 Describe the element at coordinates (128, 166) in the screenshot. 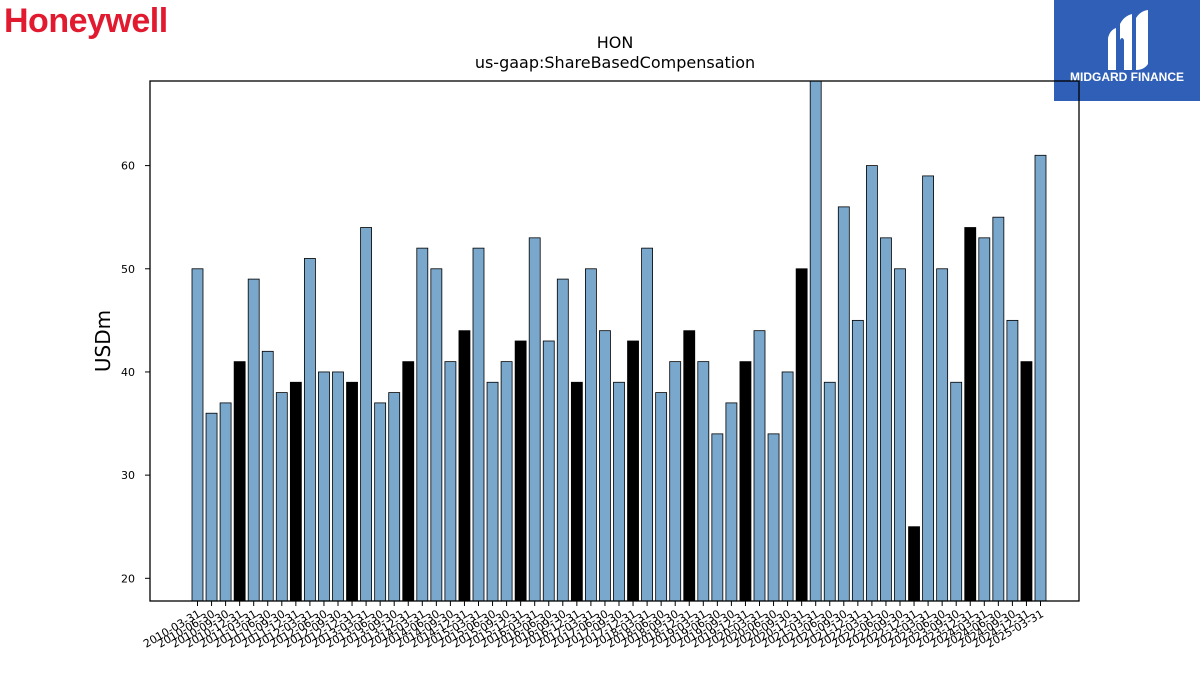

I see `y-tick-label: 60` at that location.